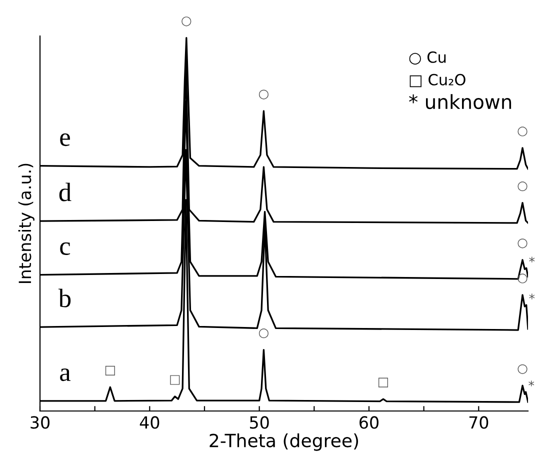 The image size is (540, 452). I want to click on annotation: □ Cu₂O, so click(438, 81).